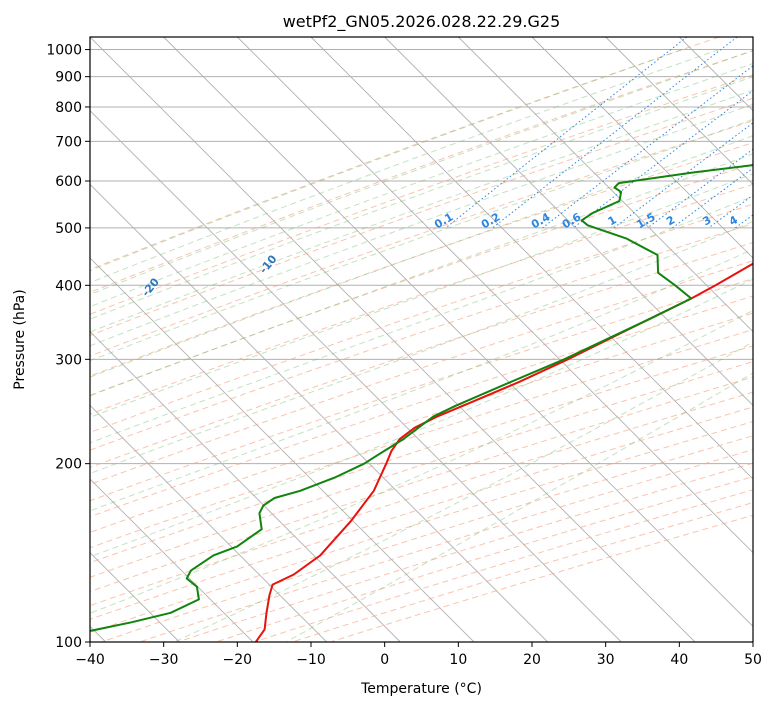  What do you see at coordinates (753, 660) in the screenshot?
I see `x-tick-label: 50` at bounding box center [753, 660].